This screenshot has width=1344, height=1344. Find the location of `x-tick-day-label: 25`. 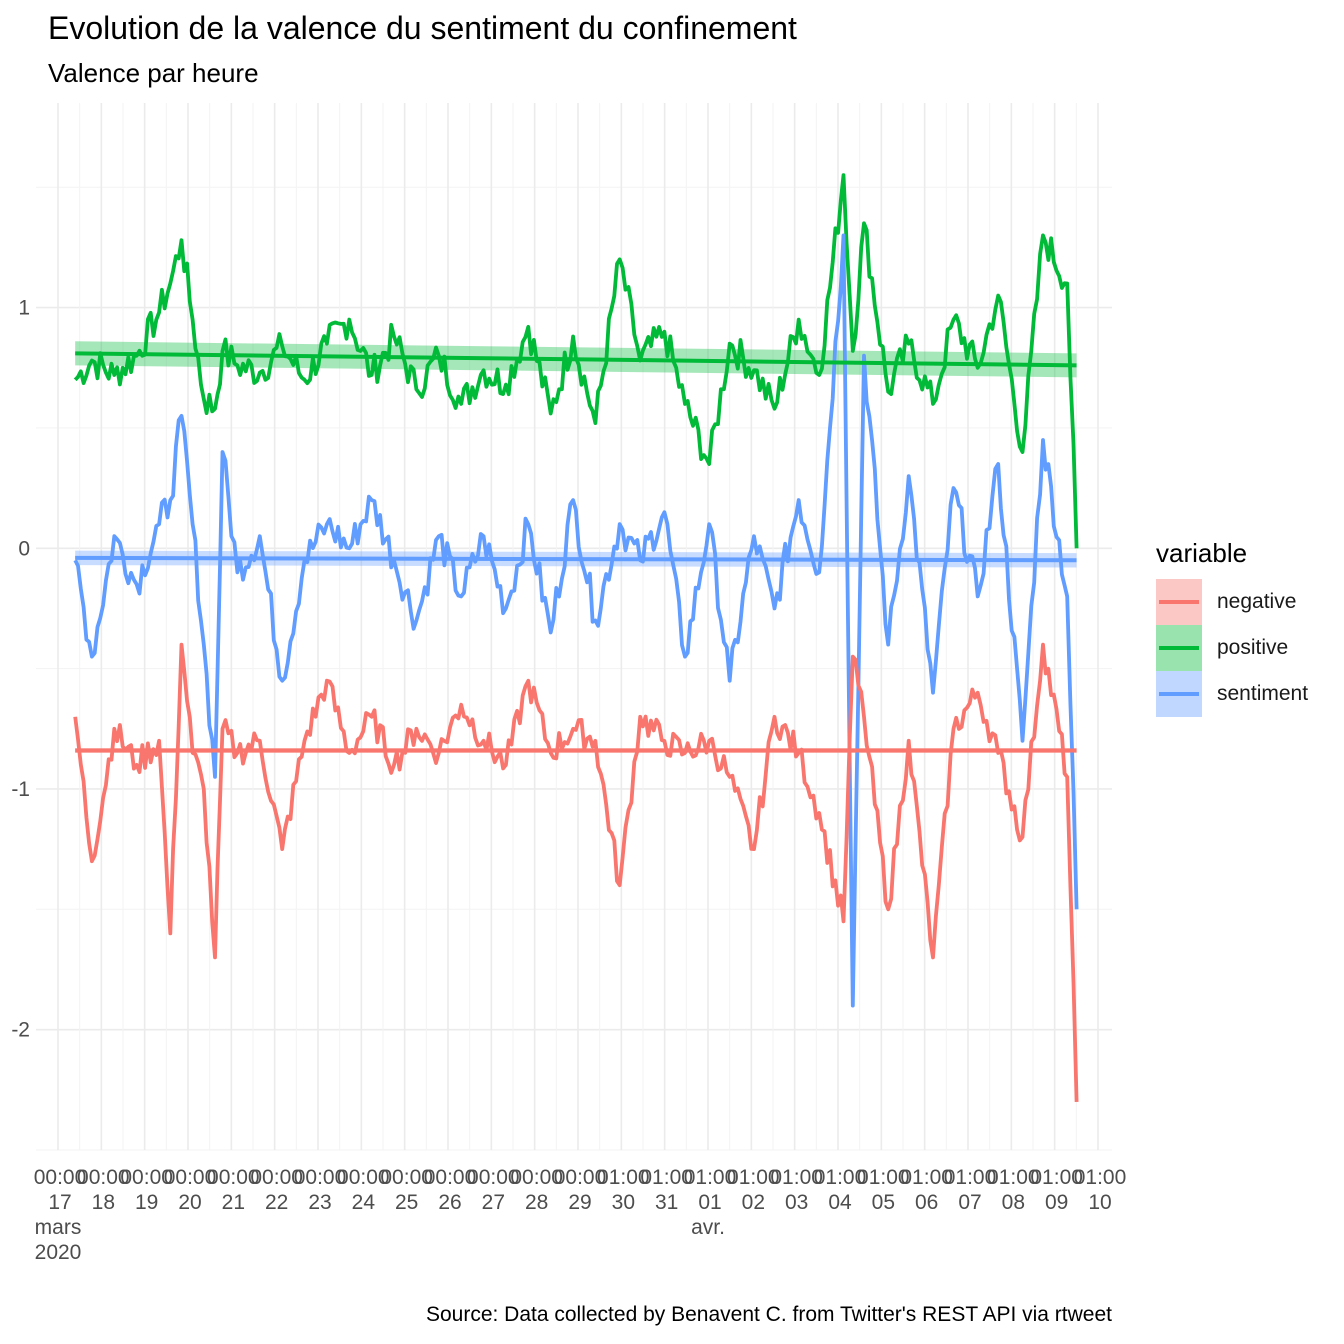

x-tick-day-label: 25 is located at coordinates (406, 1202).